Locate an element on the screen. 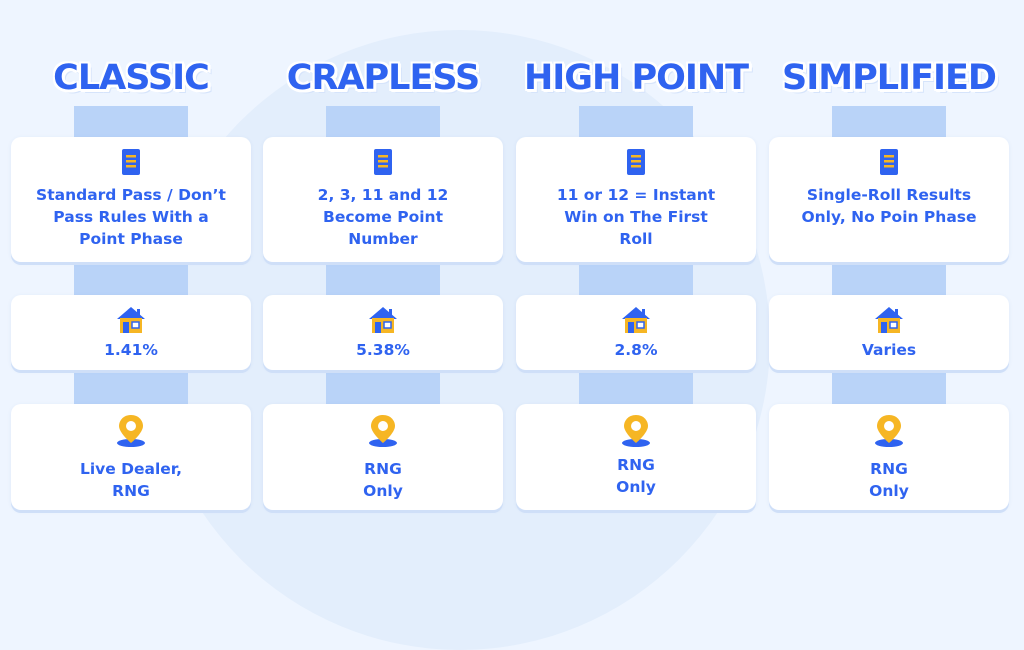 Image resolution: width=1024 pixels, height=650 pixels. rules-card: 2, 3, 11 and 12 Become Point Number is located at coordinates (383, 199).